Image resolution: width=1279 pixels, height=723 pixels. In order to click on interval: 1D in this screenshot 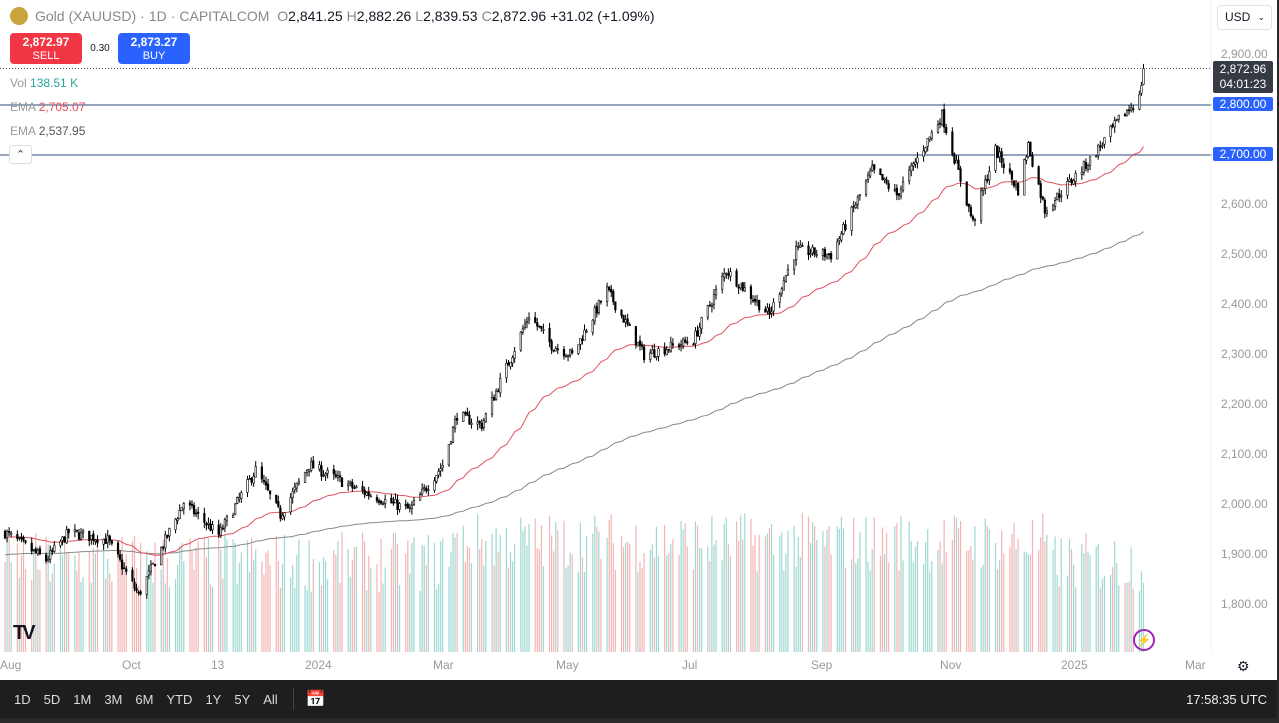, I will do `click(157, 16)`.